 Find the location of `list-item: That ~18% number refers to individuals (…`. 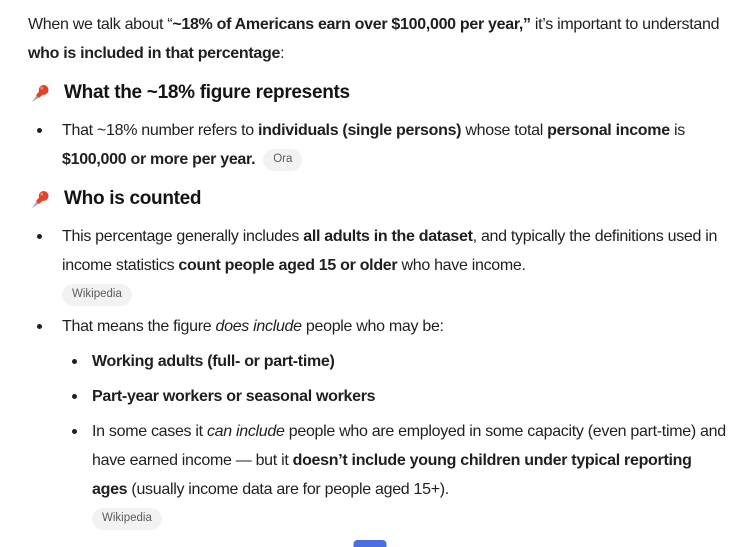

list-item: That ~18% number refers to individuals (… is located at coordinates (378, 145).